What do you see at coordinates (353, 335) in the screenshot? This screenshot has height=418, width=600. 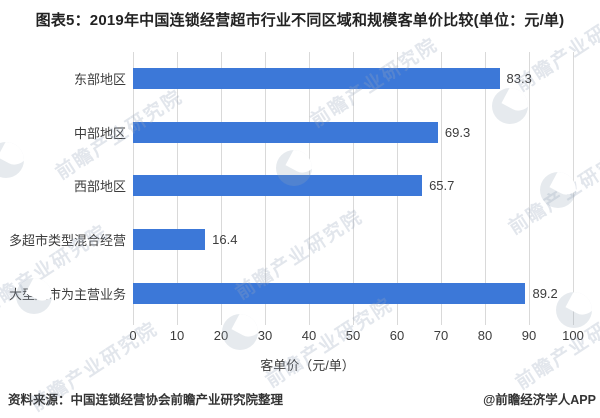 I see `x-tick-label: 50` at bounding box center [353, 335].